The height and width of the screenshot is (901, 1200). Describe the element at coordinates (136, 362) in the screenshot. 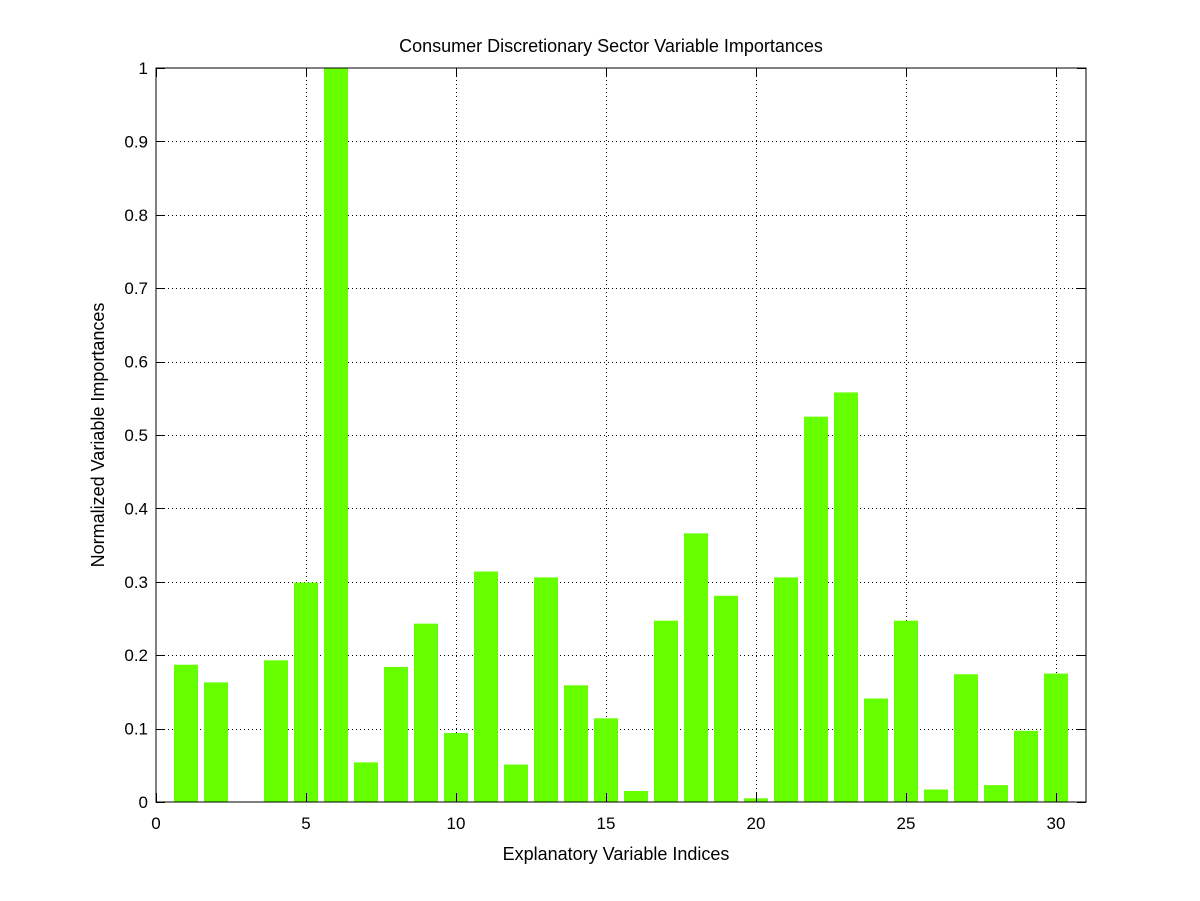

I see `y-tick-label: 0.6` at that location.